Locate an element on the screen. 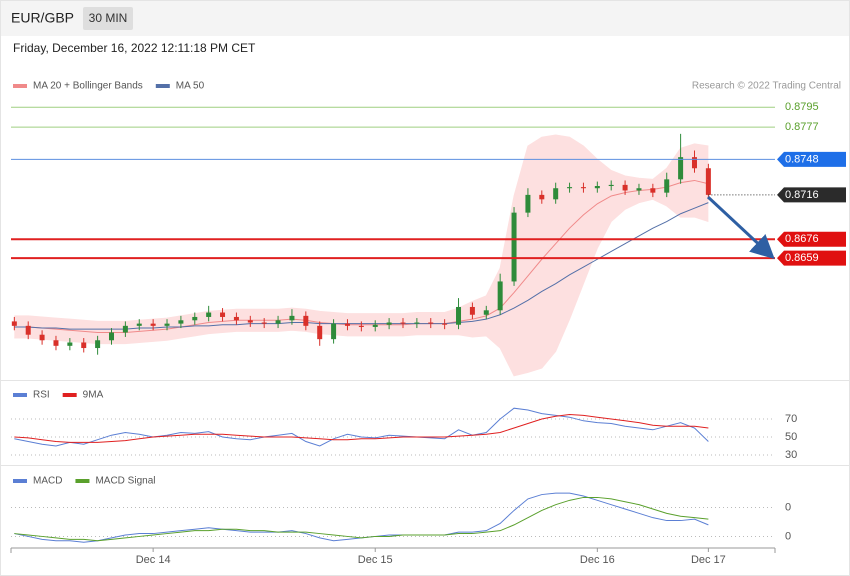  interval: 30 MIN is located at coordinates (108, 18).